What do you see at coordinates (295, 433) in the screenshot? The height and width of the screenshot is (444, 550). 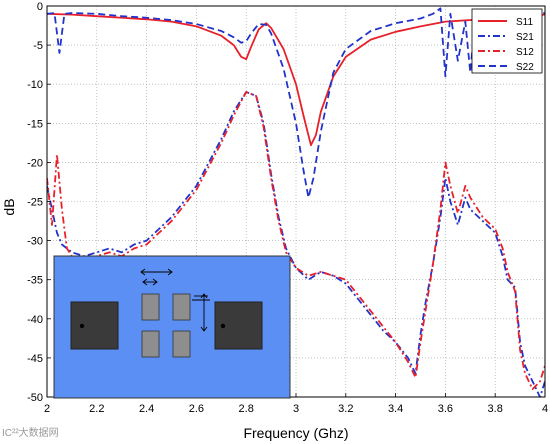 I see `x-axis-label: Frequency (Ghz)` at bounding box center [295, 433].